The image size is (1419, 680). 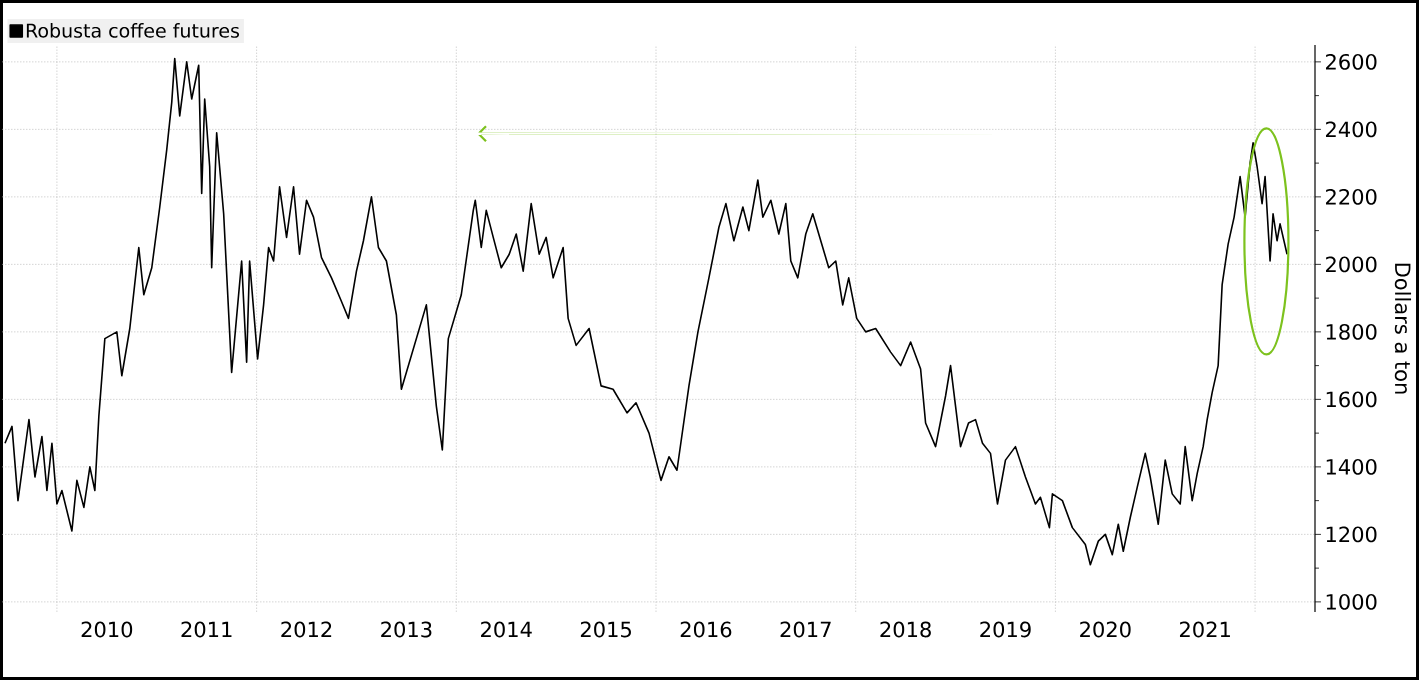 I want to click on y-tick-label: 1800, so click(x=1351, y=331).